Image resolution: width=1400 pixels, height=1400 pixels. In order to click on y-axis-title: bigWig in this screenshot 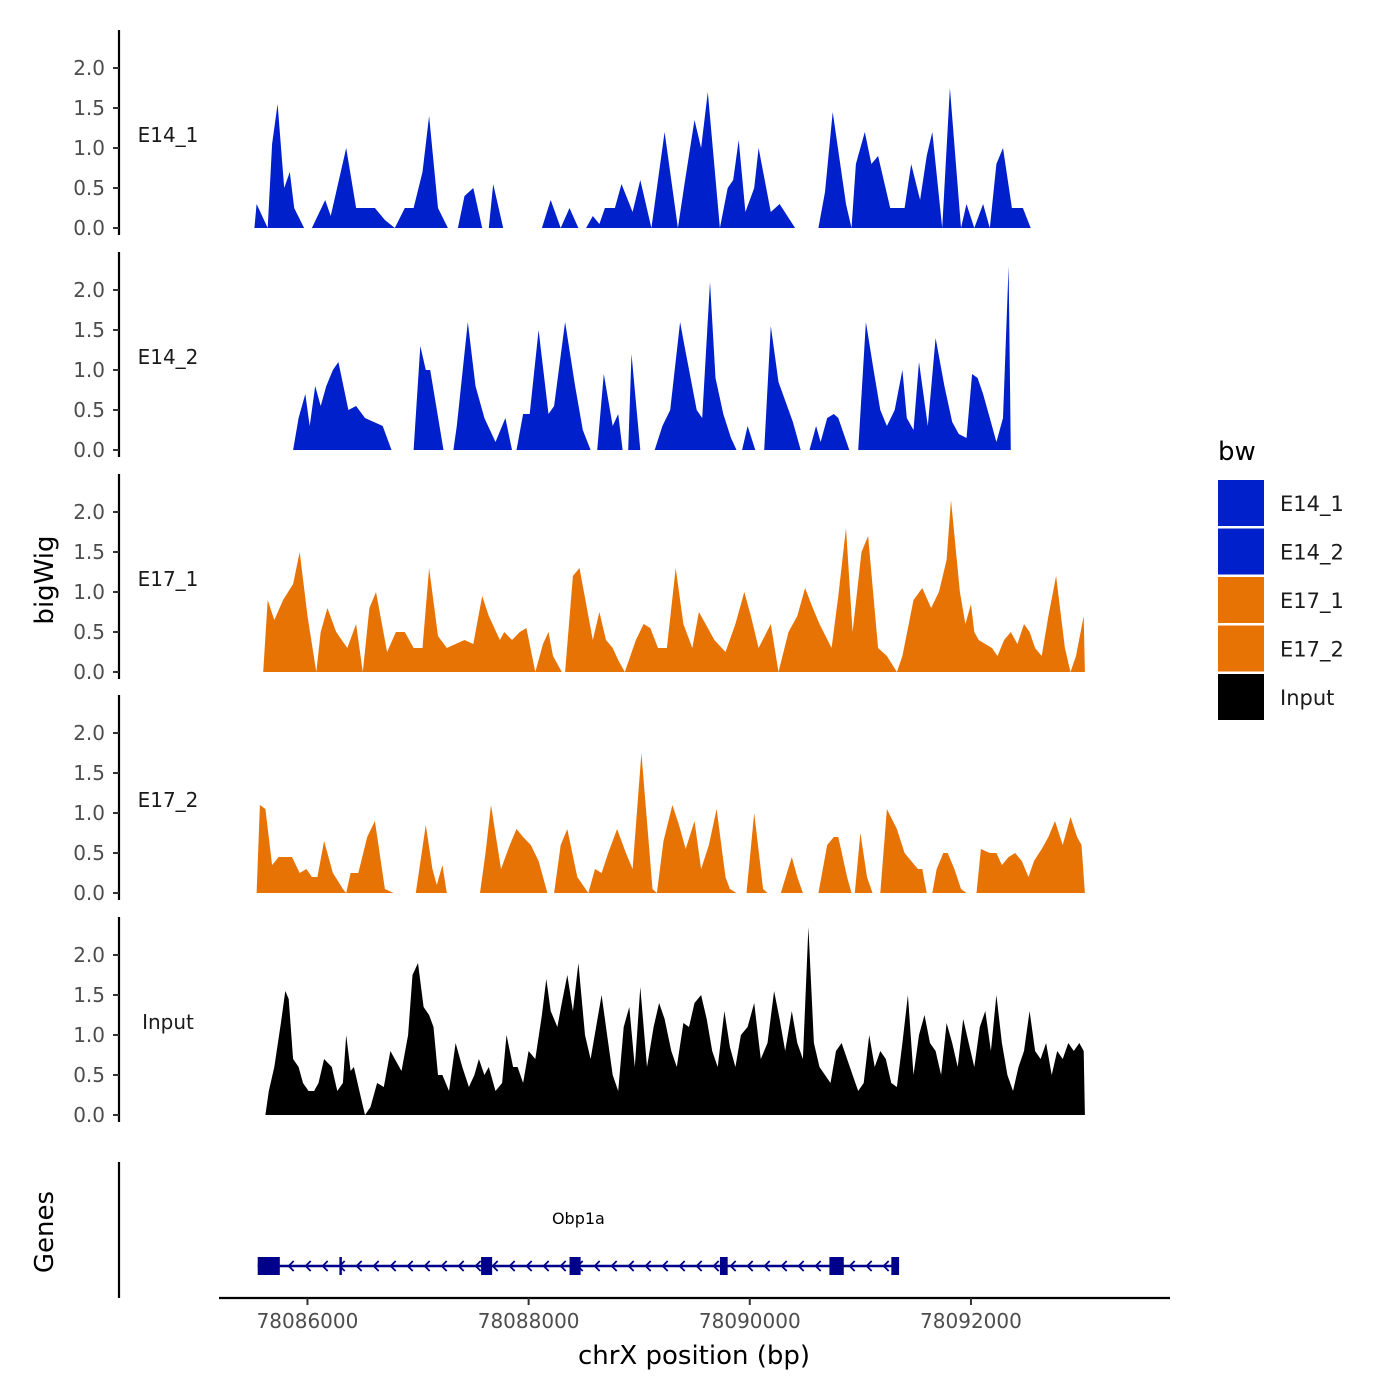, I will do `click(45, 579)`.